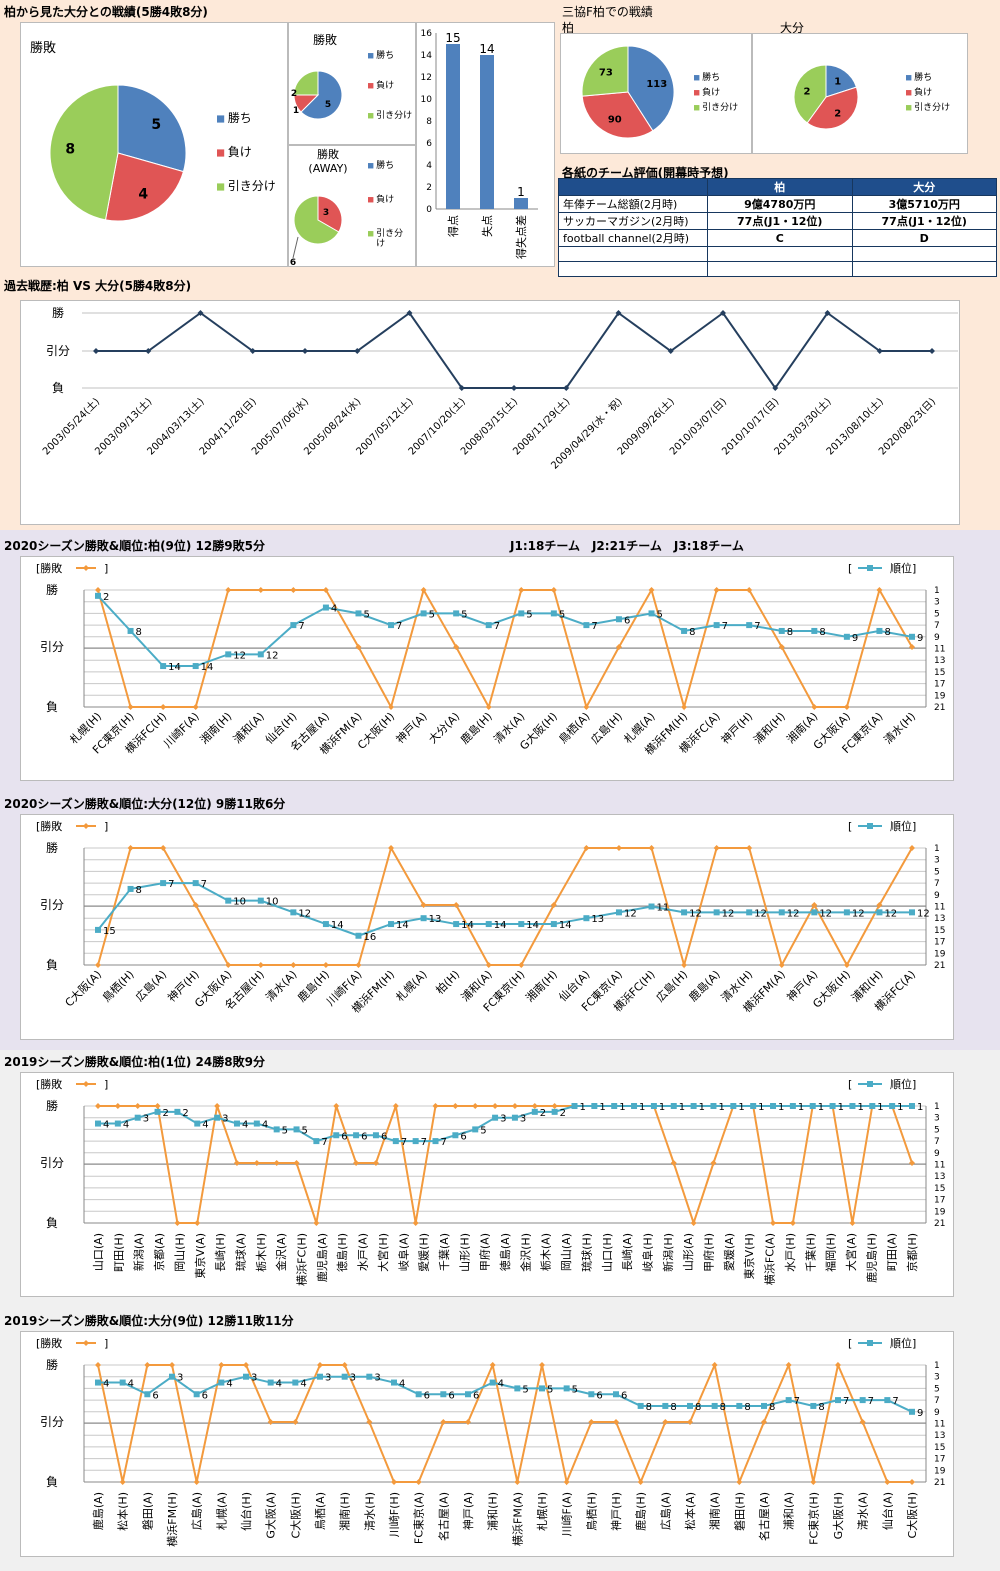 The width and height of the screenshot is (1000, 1571). What do you see at coordinates (429, 122) in the screenshot?
I see `bar-tick-label: 8` at bounding box center [429, 122].